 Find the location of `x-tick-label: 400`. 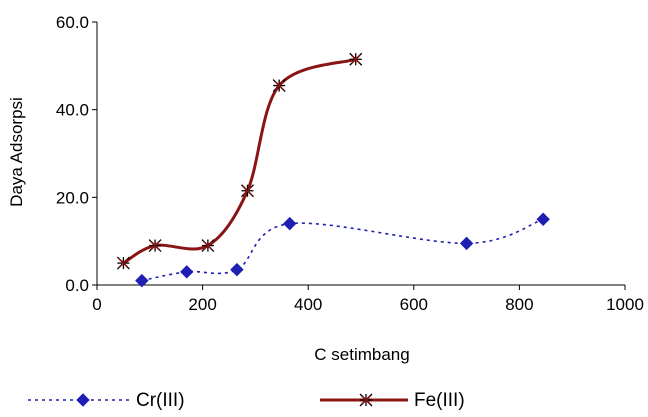

x-tick-label: 400 is located at coordinates (308, 304).